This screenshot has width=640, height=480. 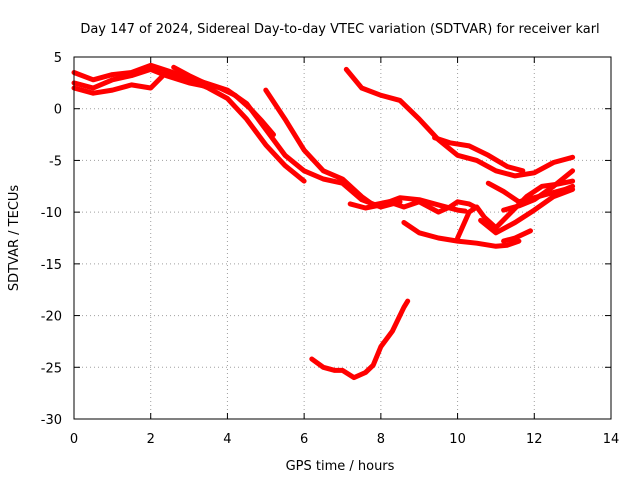 What do you see at coordinates (55, 161) in the screenshot?
I see `y-tick-label: -5` at bounding box center [55, 161].